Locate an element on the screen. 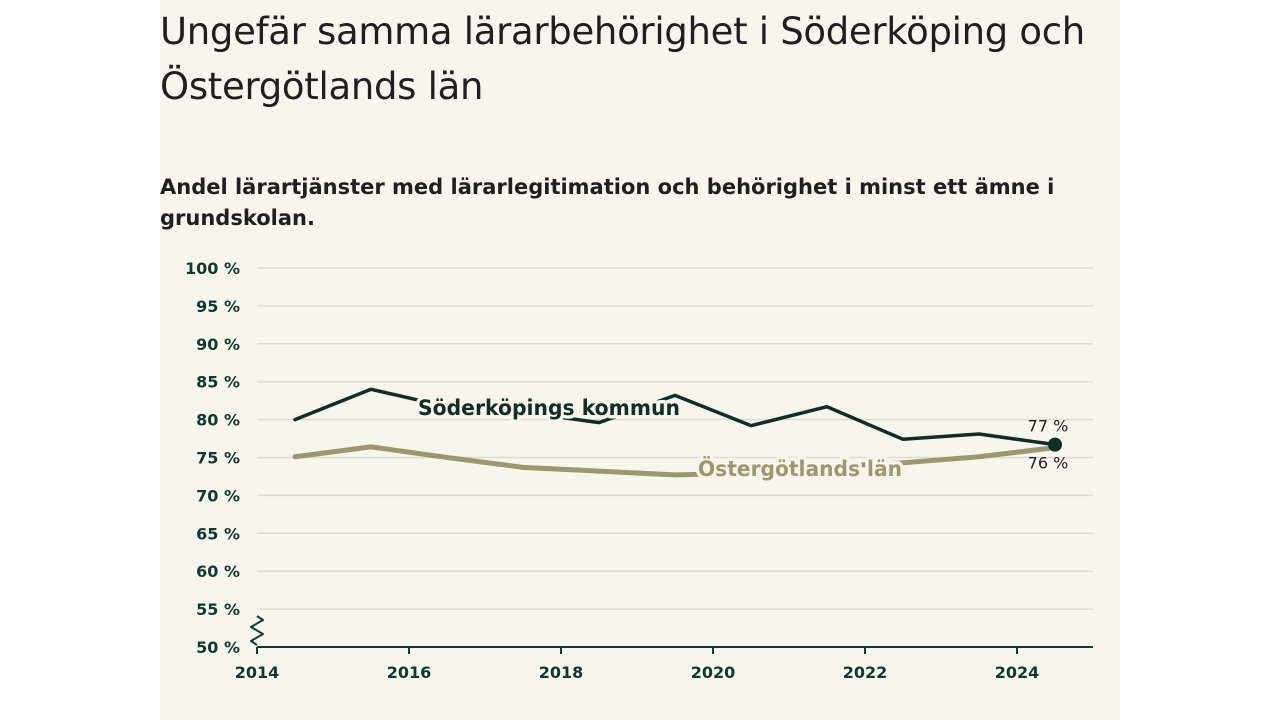 This screenshot has height=720, width=1280. y-tick-label: 90 % is located at coordinates (218, 344).